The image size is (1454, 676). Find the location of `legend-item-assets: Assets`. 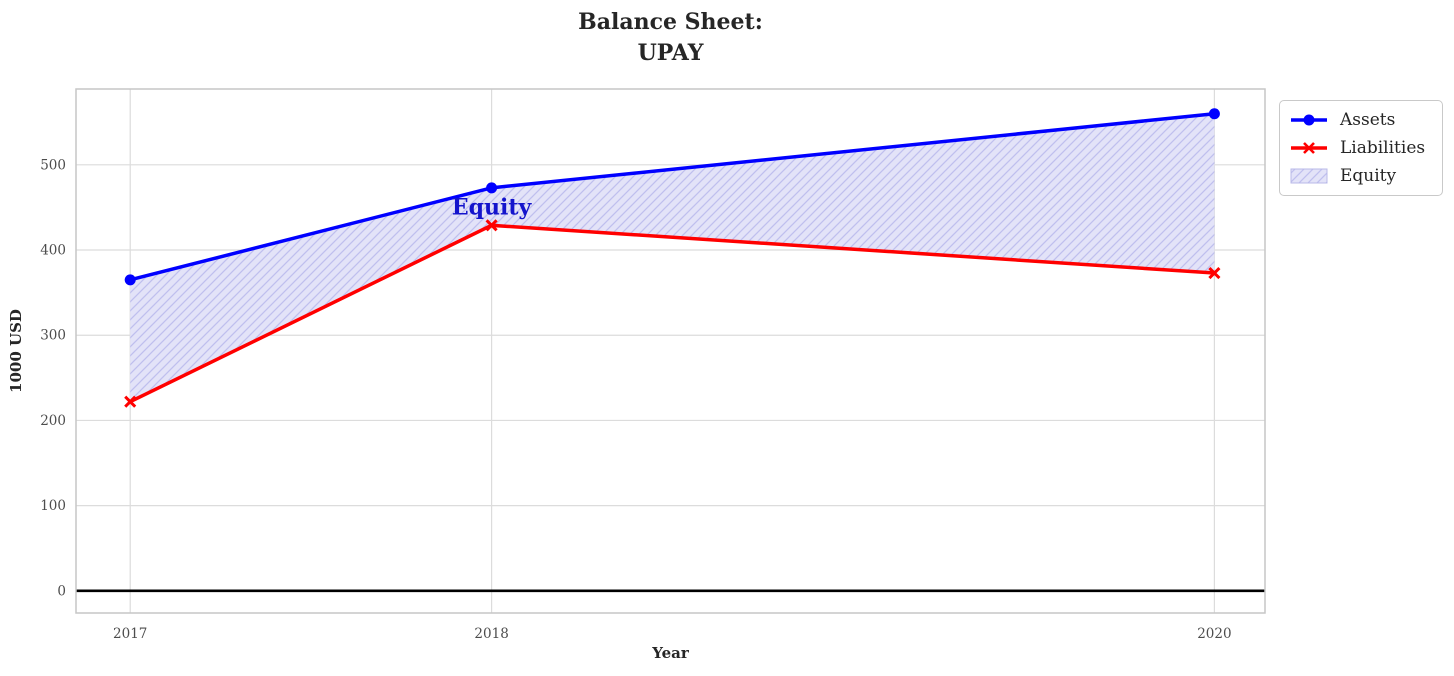

legend-item-assets: Assets is located at coordinates (1361, 120).